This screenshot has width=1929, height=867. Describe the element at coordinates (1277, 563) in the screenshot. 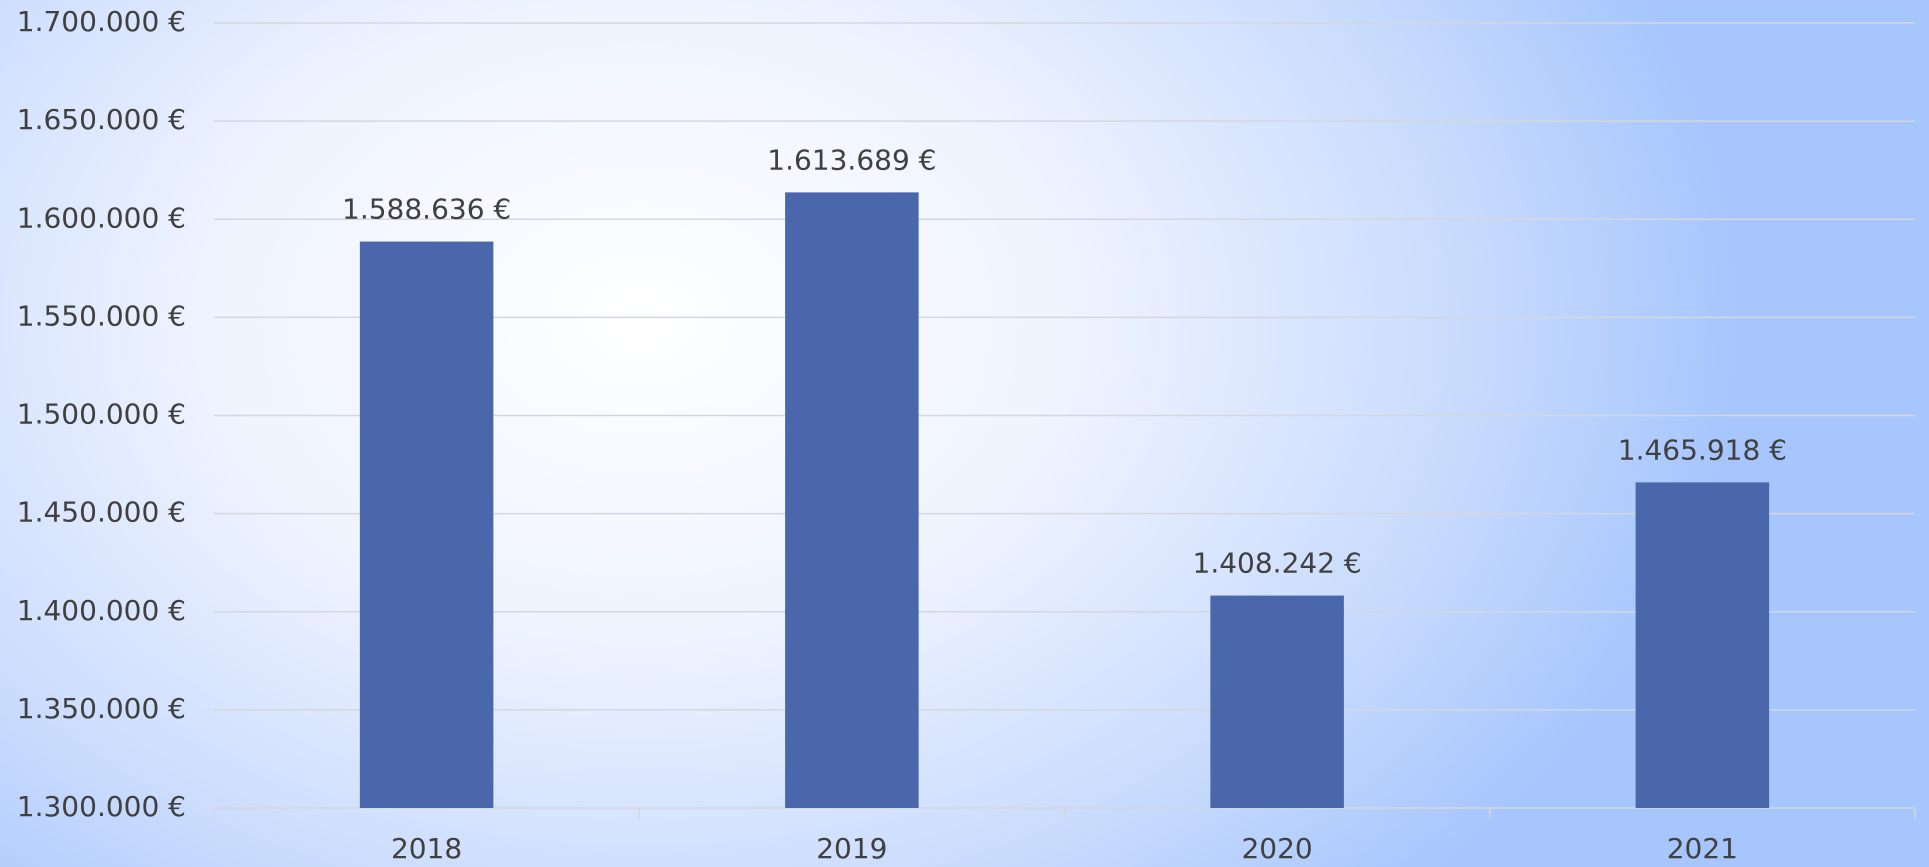

I see `data-label: 1.408.242 €` at that location.